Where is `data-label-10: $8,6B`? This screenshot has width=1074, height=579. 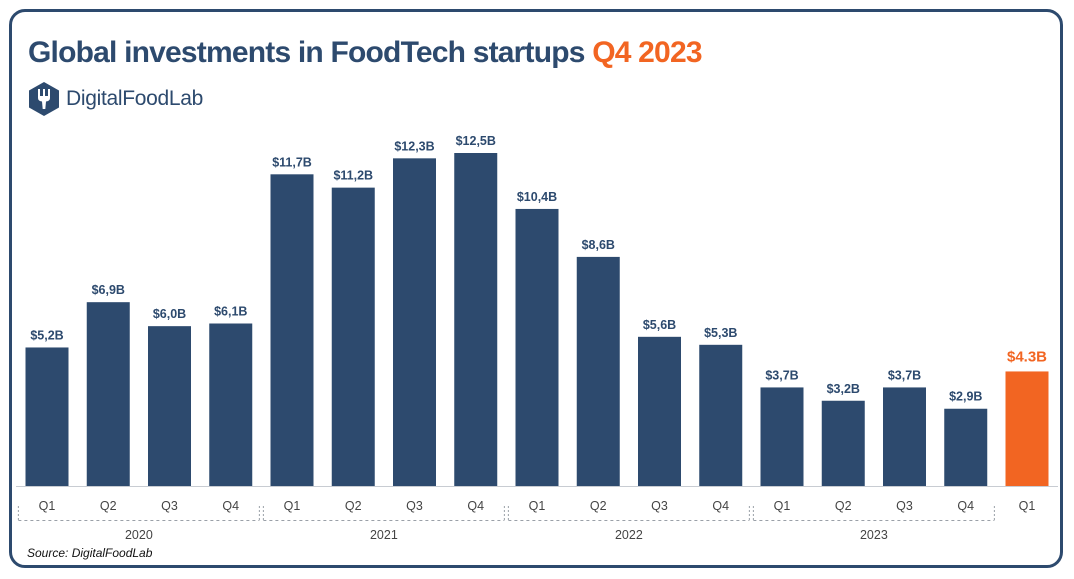
data-label-10: $8,6B is located at coordinates (598, 245).